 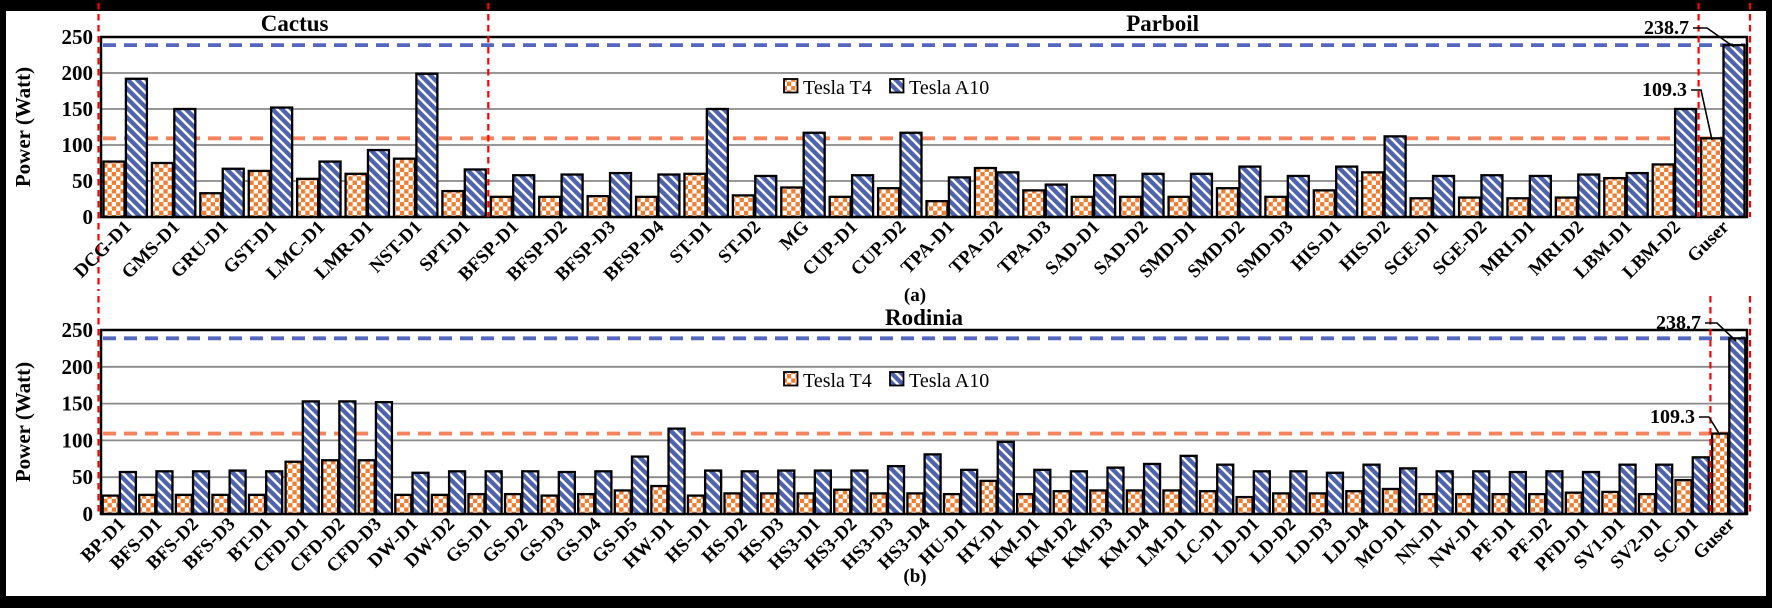 What do you see at coordinates (1042, 492) in the screenshot?
I see `bar-tesla-a10-KM-D1` at bounding box center [1042, 492].